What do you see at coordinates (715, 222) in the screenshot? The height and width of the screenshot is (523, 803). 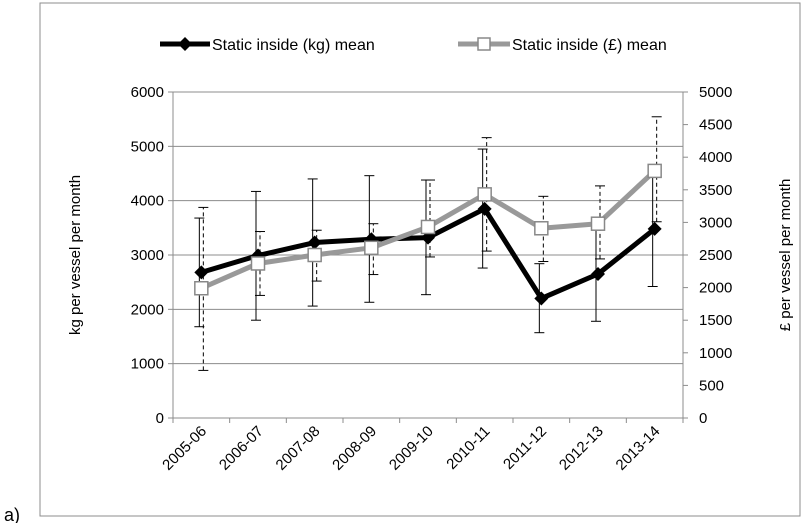 I see `y-right-tick-label: 3000` at bounding box center [715, 222].